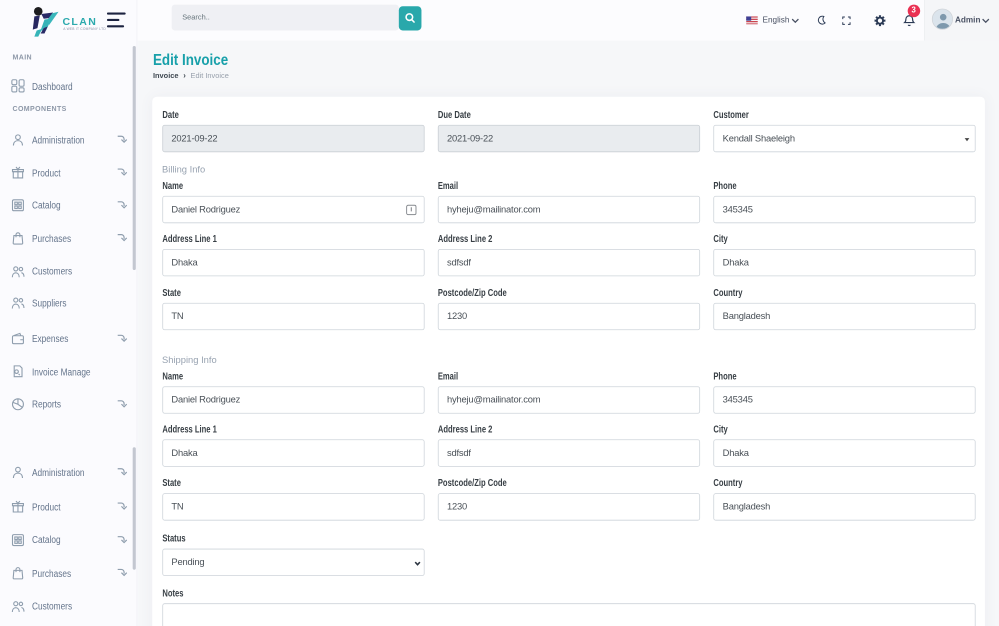  What do you see at coordinates (84, 29) in the screenshot?
I see `svg-text: A WEB IT COMPANY LTD` at bounding box center [84, 29].